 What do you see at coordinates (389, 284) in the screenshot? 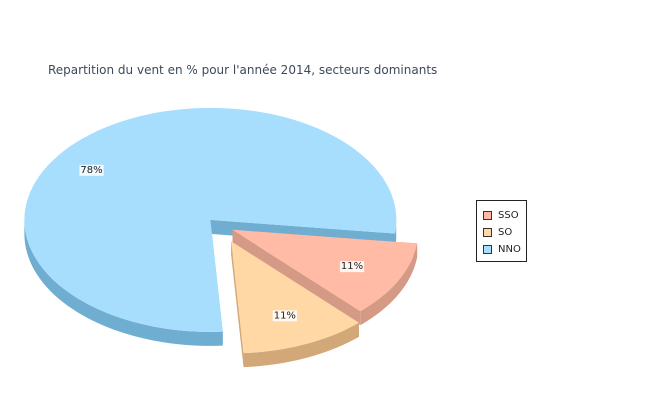
I see `pie-side-sso` at bounding box center [389, 284].